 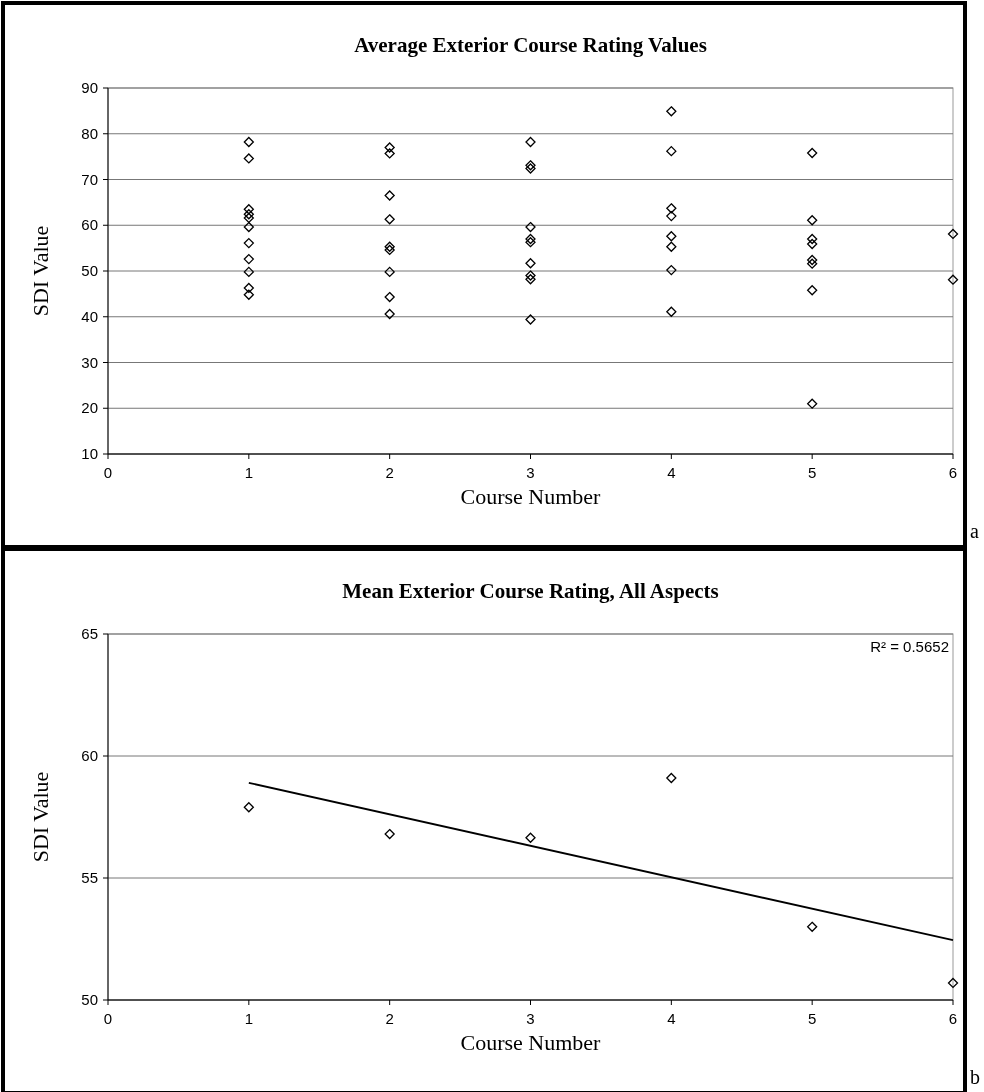 What do you see at coordinates (89, 133) in the screenshot?
I see `y-tick-label: 80` at bounding box center [89, 133].